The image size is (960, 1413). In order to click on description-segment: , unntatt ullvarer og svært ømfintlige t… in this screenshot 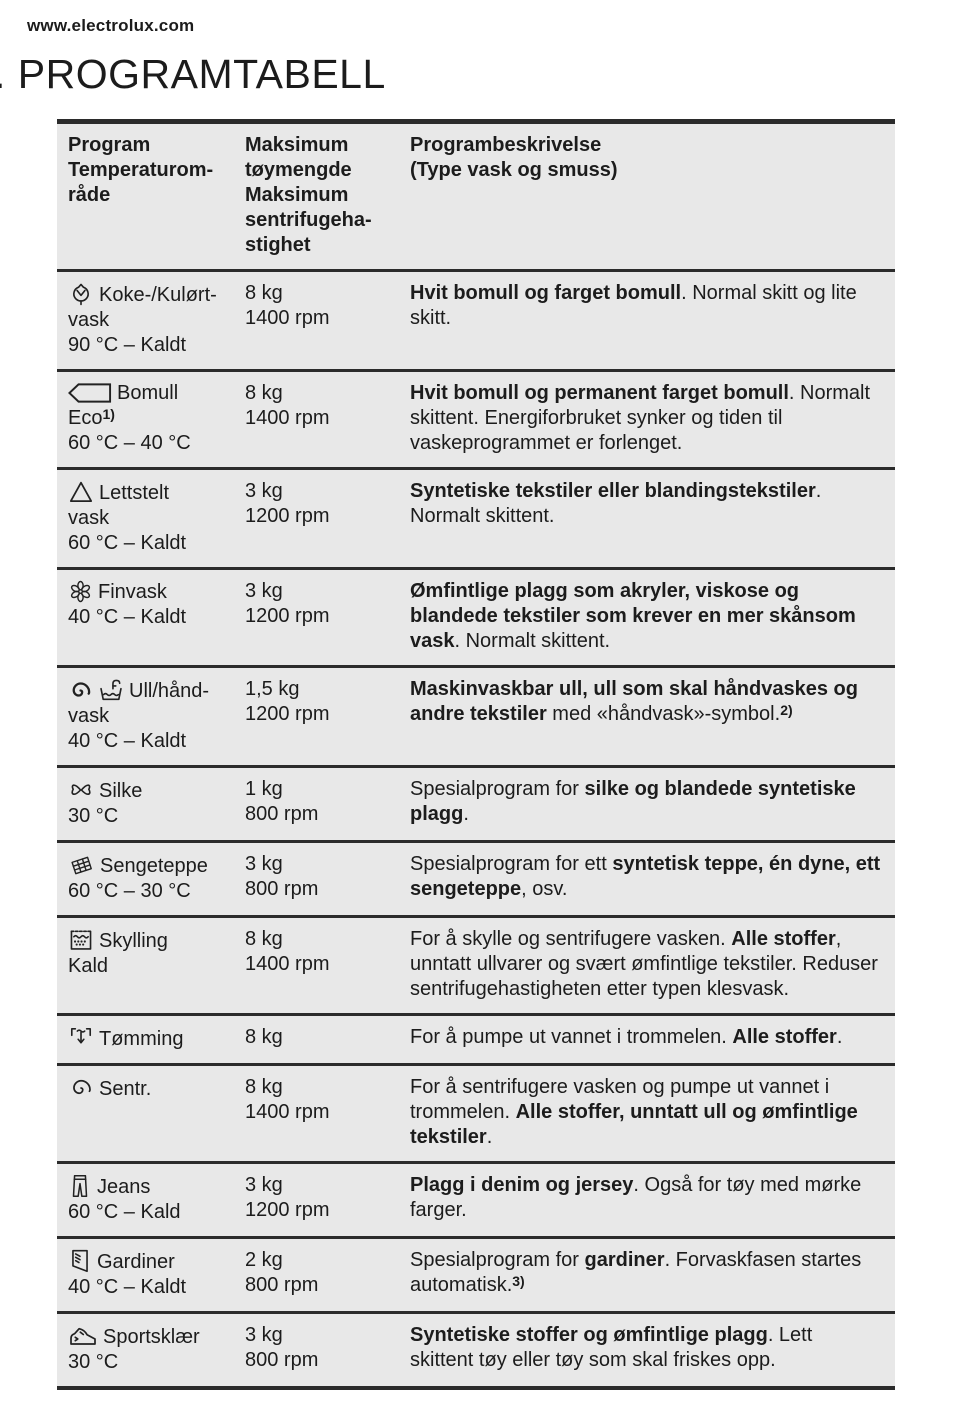, I will do `click(644, 964)`.